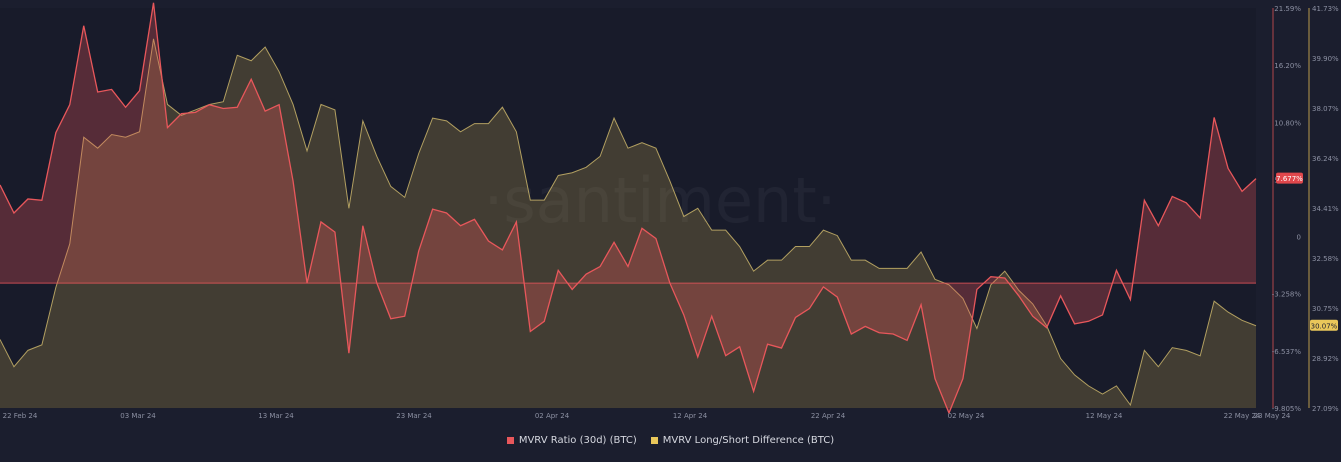  Describe the element at coordinates (577, 440) in the screenshot. I see `legend-label-mvrv-ratio: MVRV Ratio (30d) (BTC)` at that location.